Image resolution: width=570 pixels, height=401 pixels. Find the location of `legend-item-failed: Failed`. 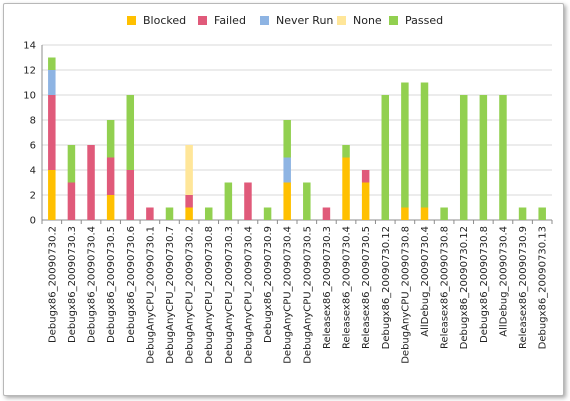

legend-item-failed: Failed is located at coordinates (222, 20).